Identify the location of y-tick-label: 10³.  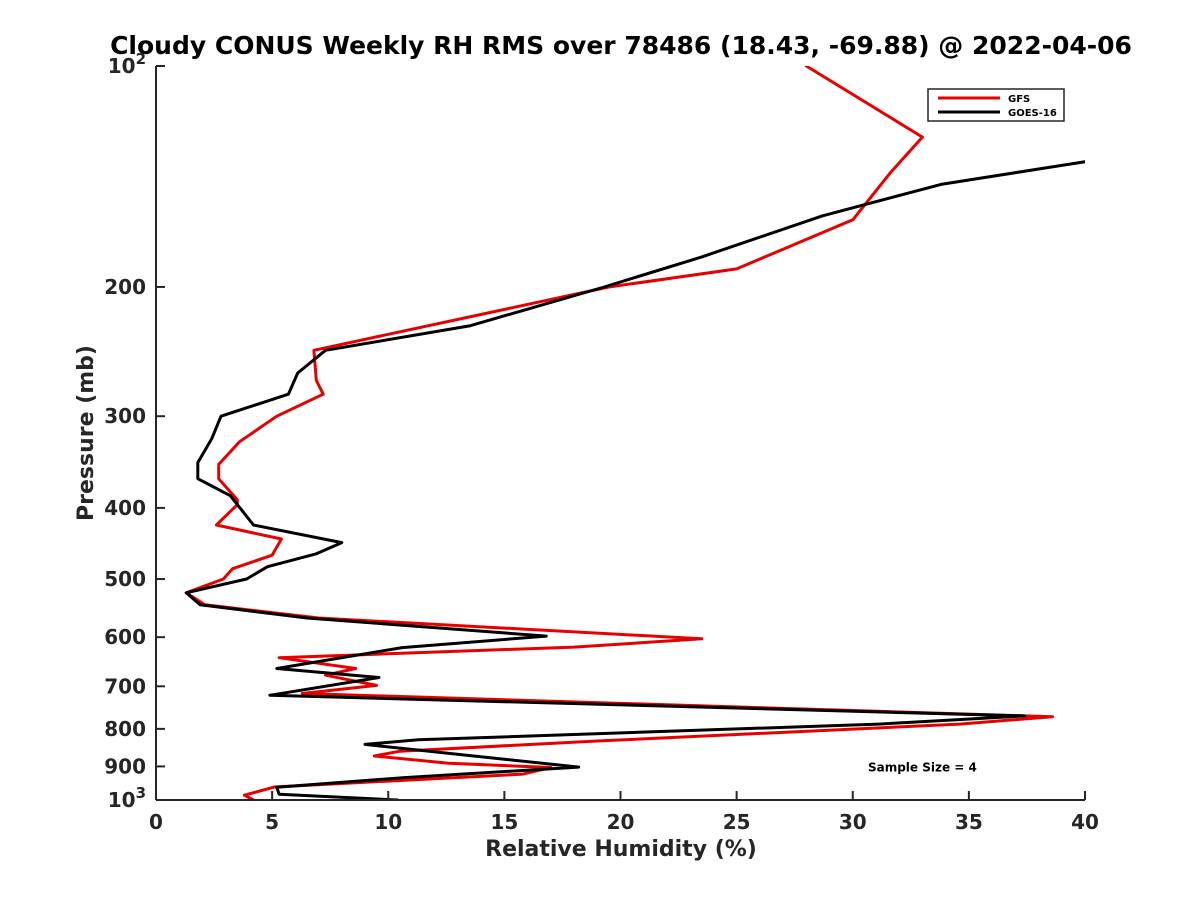
(127, 798).